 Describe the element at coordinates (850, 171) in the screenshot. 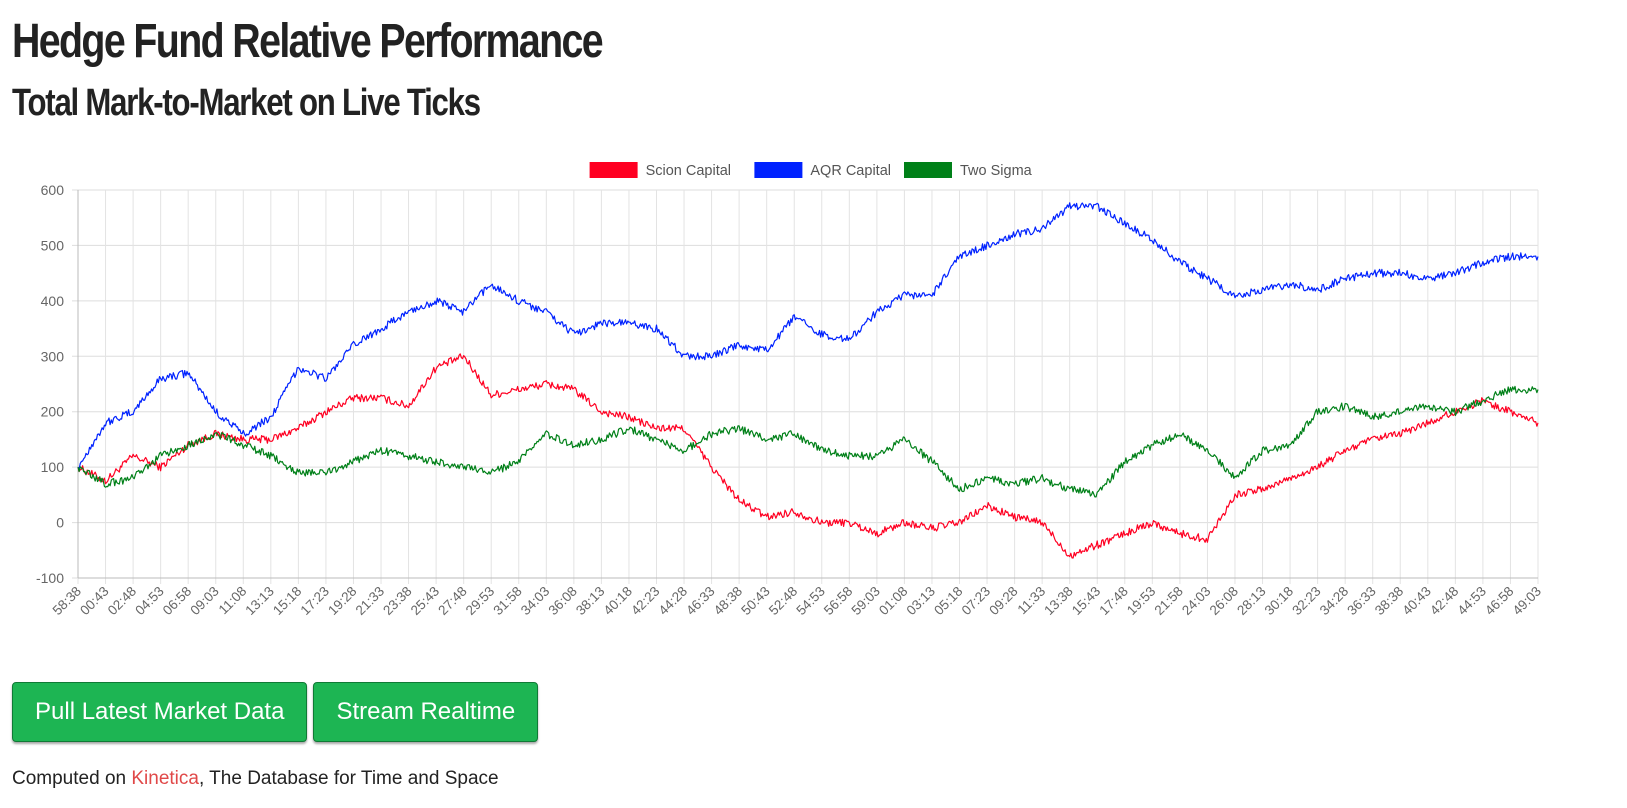

I see `legend-label-aqr-capital: AQR Capital` at that location.